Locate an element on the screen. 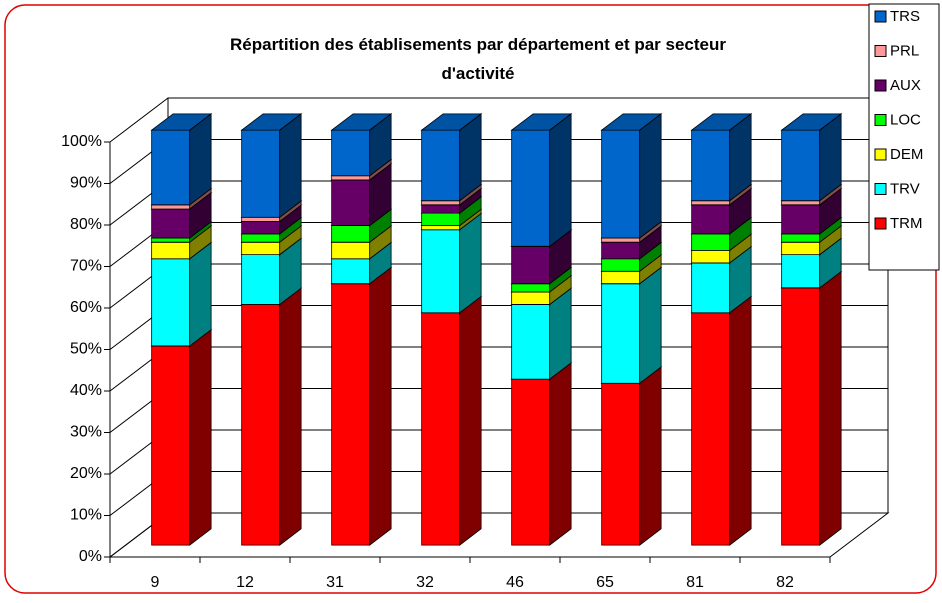 The width and height of the screenshot is (942, 603). x-tick-label: 31 is located at coordinates (335, 582).